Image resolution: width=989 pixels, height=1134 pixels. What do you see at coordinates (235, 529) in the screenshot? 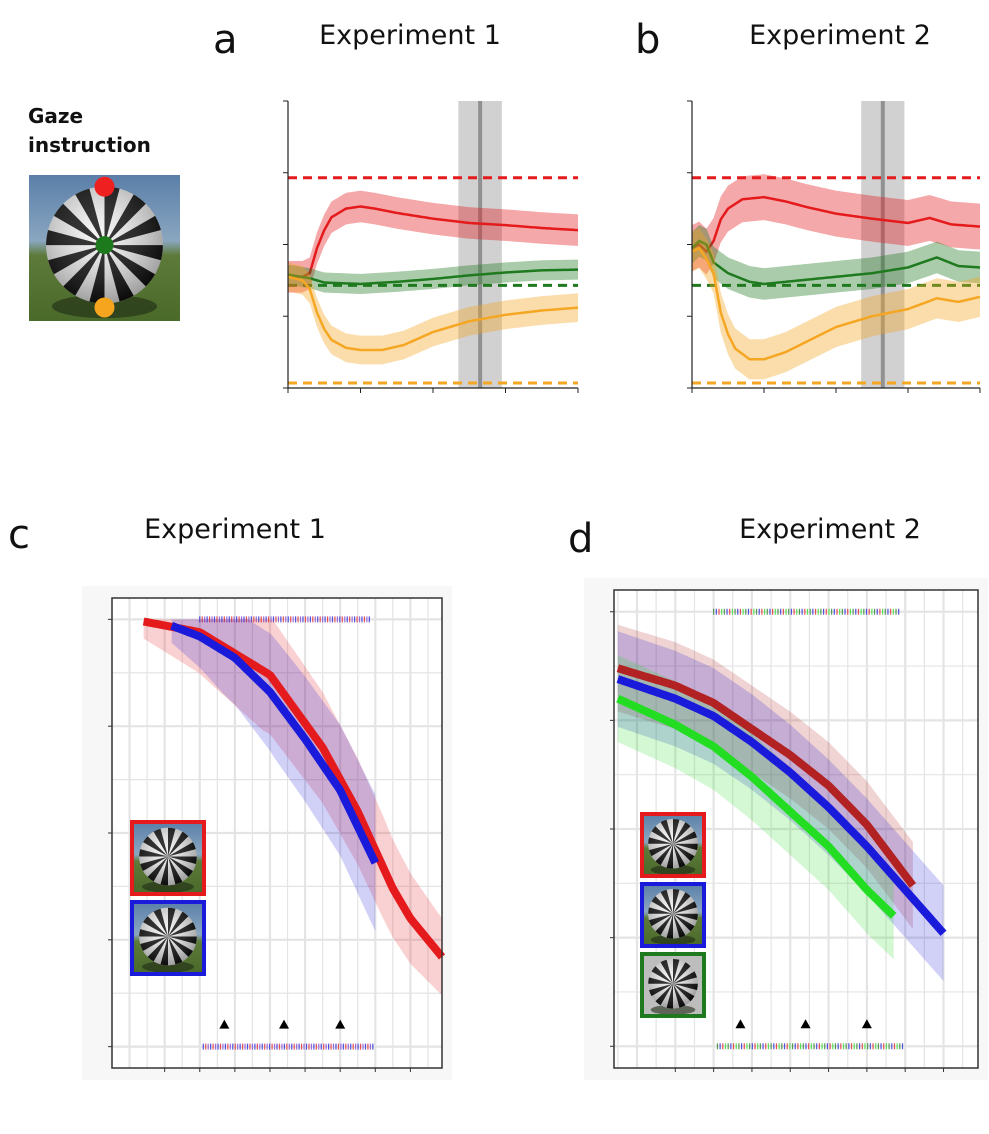
I see `panel-title-c: Experiment 1` at bounding box center [235, 529].